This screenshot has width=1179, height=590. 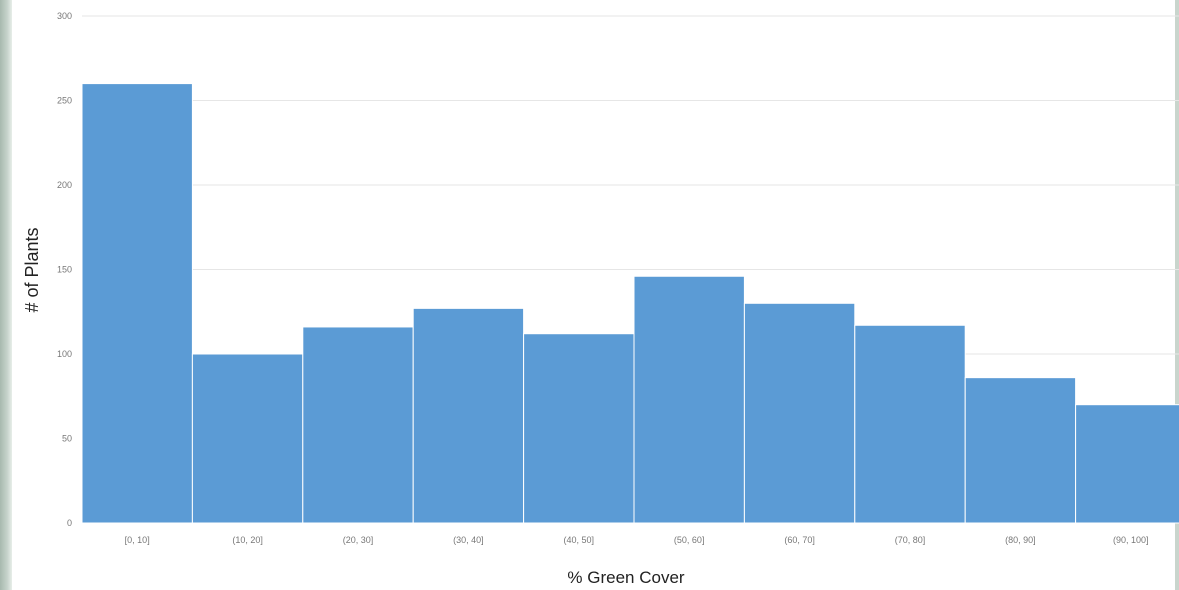 I want to click on y-tick-labels: 0 50 100 150 200 250 300, so click(x=64, y=269).